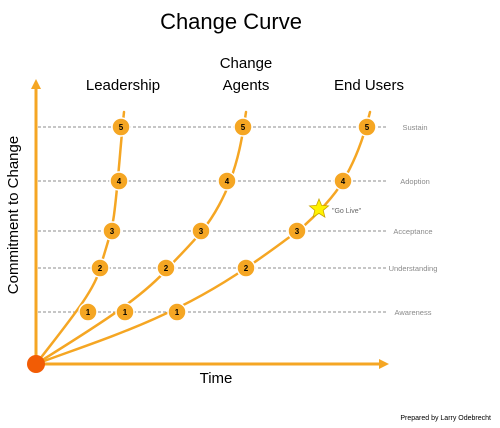 This screenshot has height=428, width=500. I want to click on end-users-node-1: 1, so click(177, 312).